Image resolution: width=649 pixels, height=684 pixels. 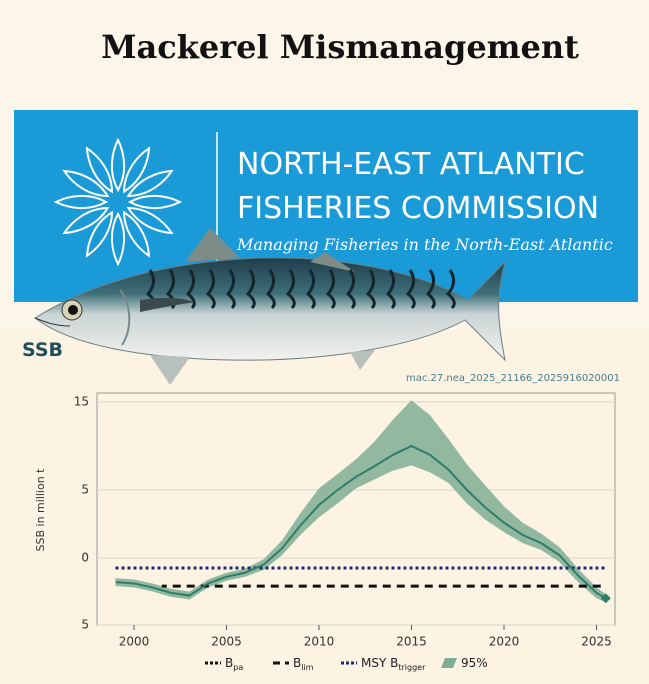 I want to click on banner-line1: NORTH-EAST ATLANTIC, so click(x=411, y=164).